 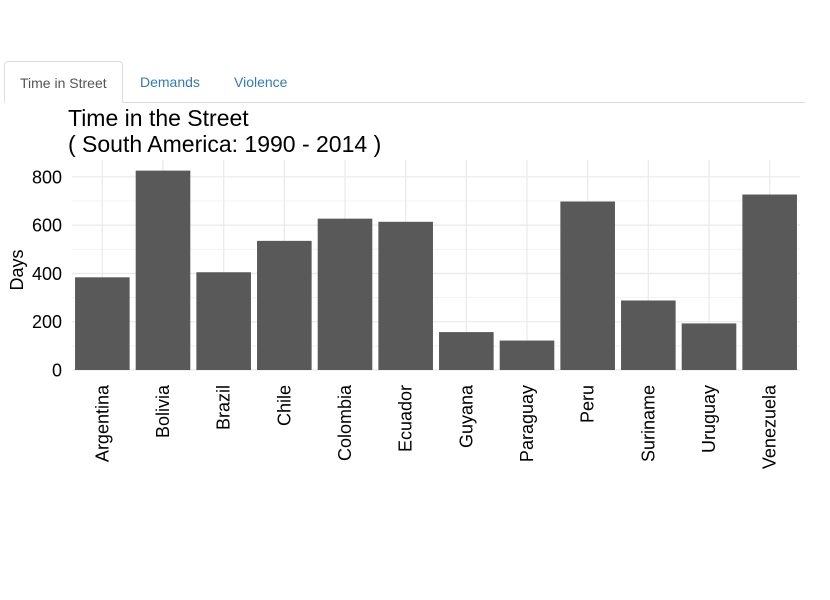 What do you see at coordinates (466, 416) in the screenshot?
I see `x-tick-label: Guyana` at bounding box center [466, 416].